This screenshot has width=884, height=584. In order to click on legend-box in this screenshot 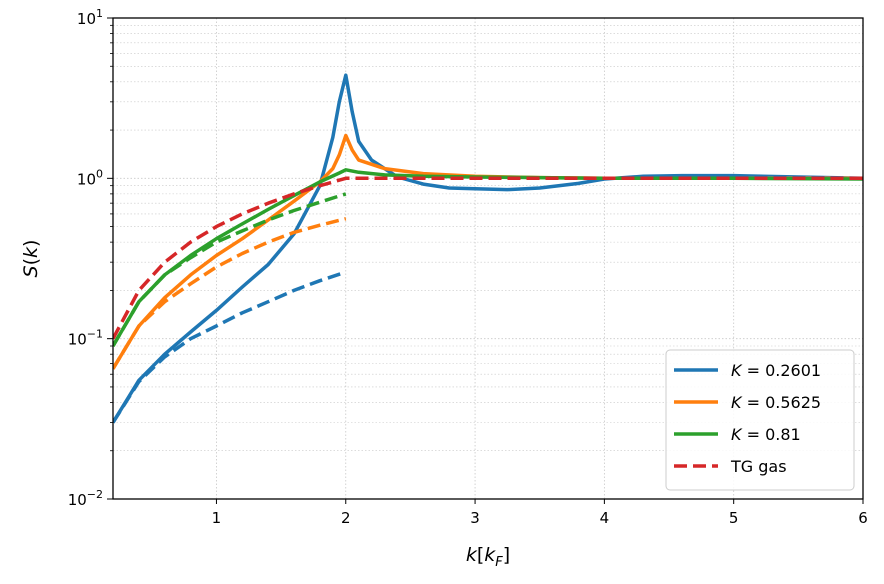, I will do `click(760, 420)`.